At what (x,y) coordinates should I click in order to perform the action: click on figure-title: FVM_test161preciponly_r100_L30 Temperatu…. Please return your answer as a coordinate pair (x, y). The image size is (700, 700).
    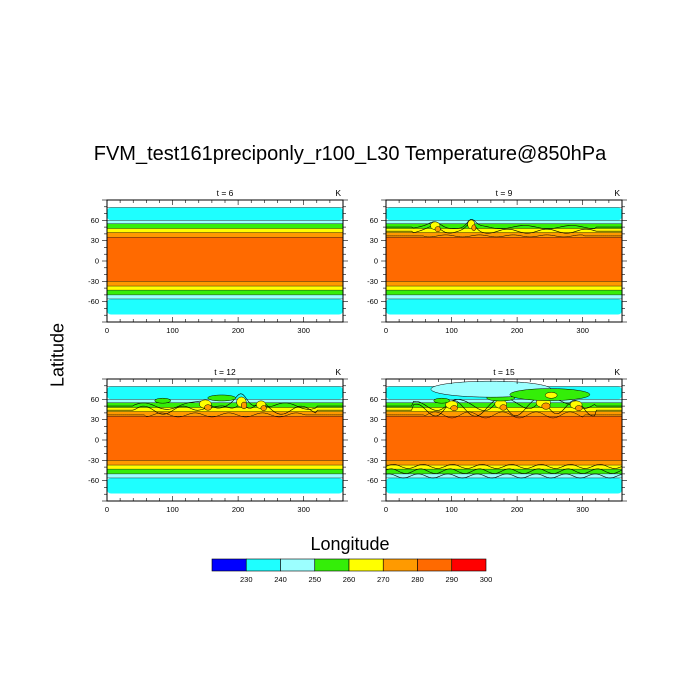
    Looking at the image, I should click on (350, 154).